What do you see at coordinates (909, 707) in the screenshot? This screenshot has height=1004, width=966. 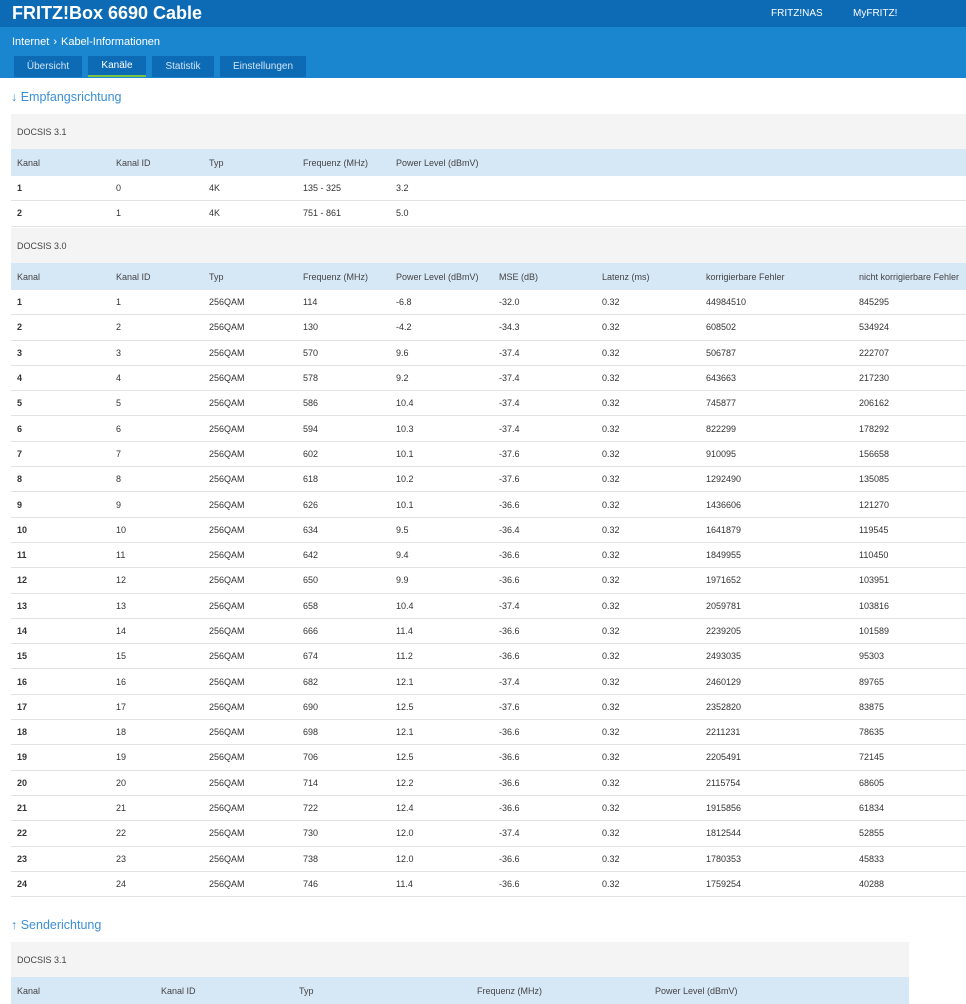 I see `cell: 83875` at bounding box center [909, 707].